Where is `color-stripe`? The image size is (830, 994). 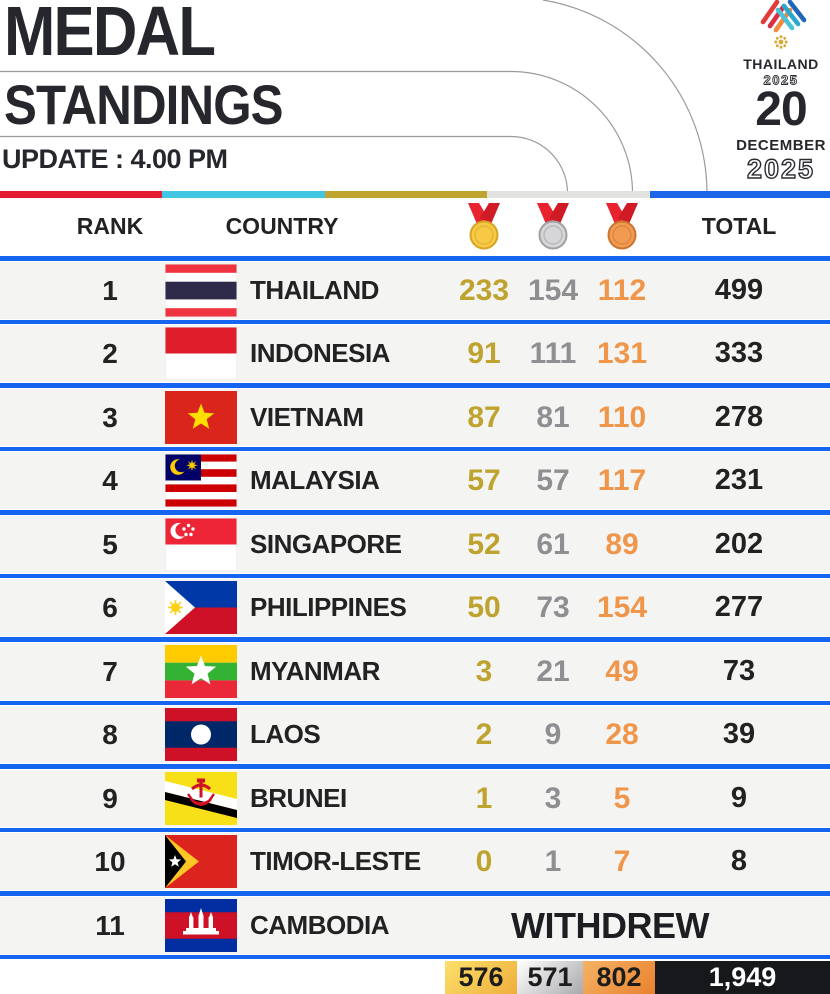
color-stripe is located at coordinates (415, 194).